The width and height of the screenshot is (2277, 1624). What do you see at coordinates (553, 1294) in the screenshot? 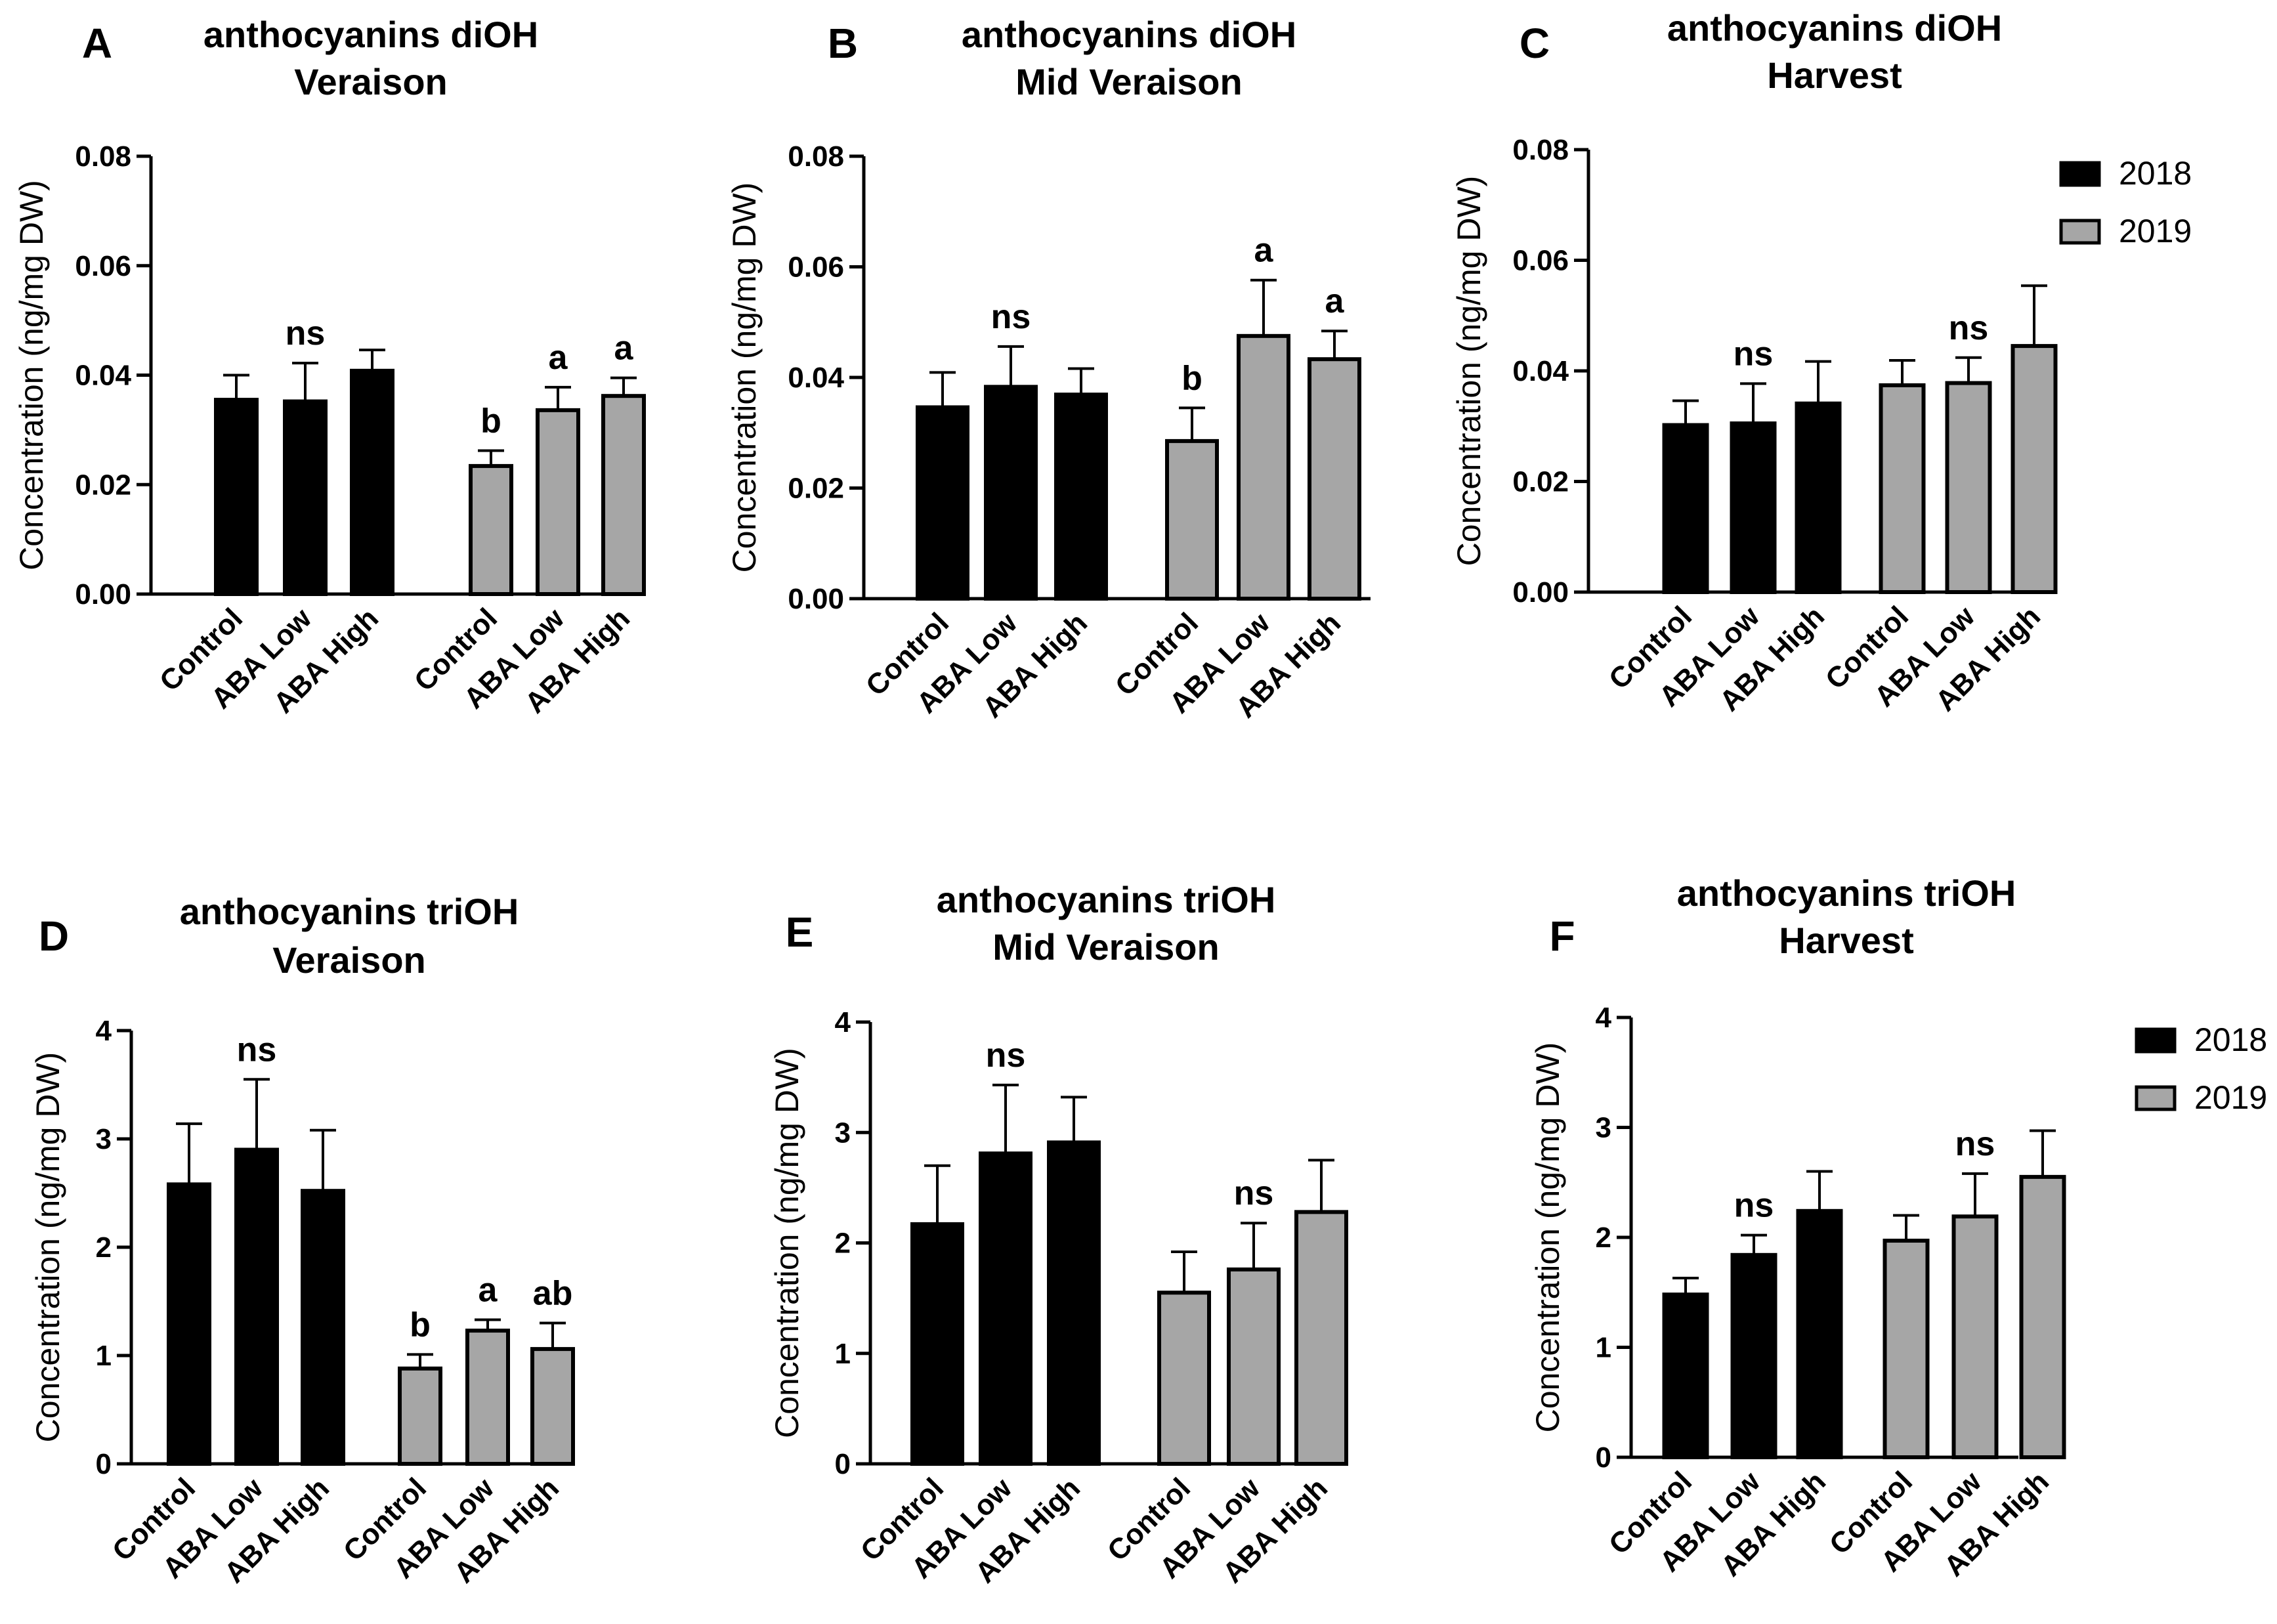
I see `significance-label: ab` at bounding box center [553, 1294].